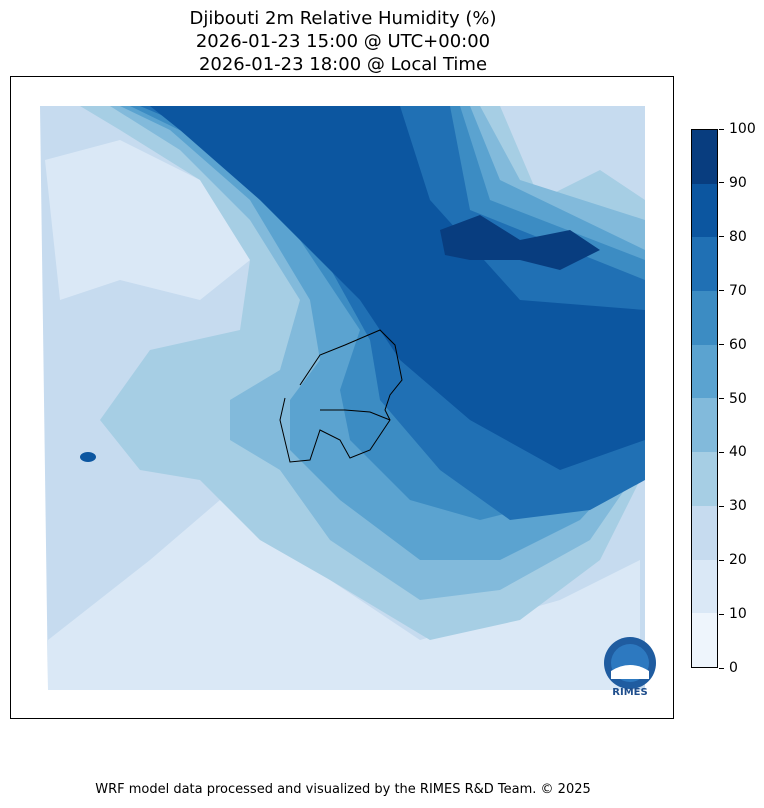 This screenshot has height=808, width=764. Describe the element at coordinates (733, 614) in the screenshot. I see `colorbar-tick-label: 10` at that location.